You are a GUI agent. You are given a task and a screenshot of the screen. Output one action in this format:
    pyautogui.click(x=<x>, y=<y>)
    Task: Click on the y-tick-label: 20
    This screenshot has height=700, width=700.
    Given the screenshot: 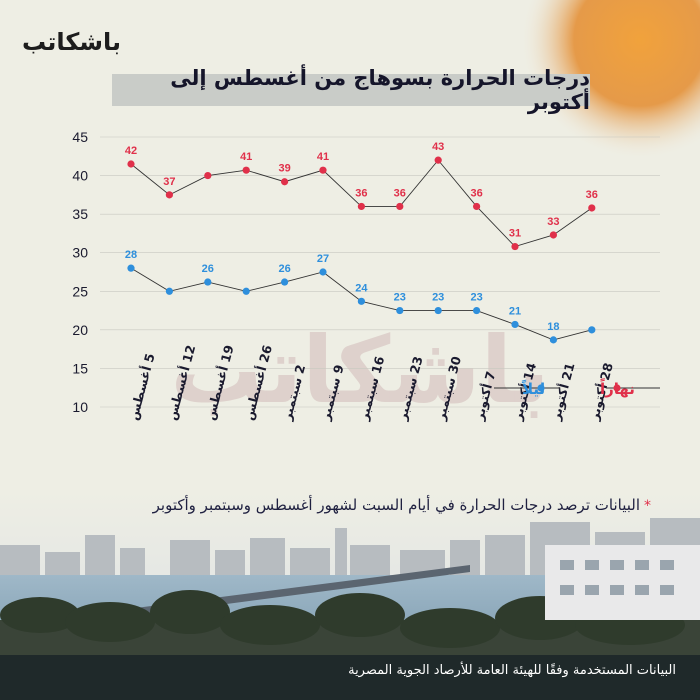 What is the action you would take?
    pyautogui.click(x=80, y=330)
    